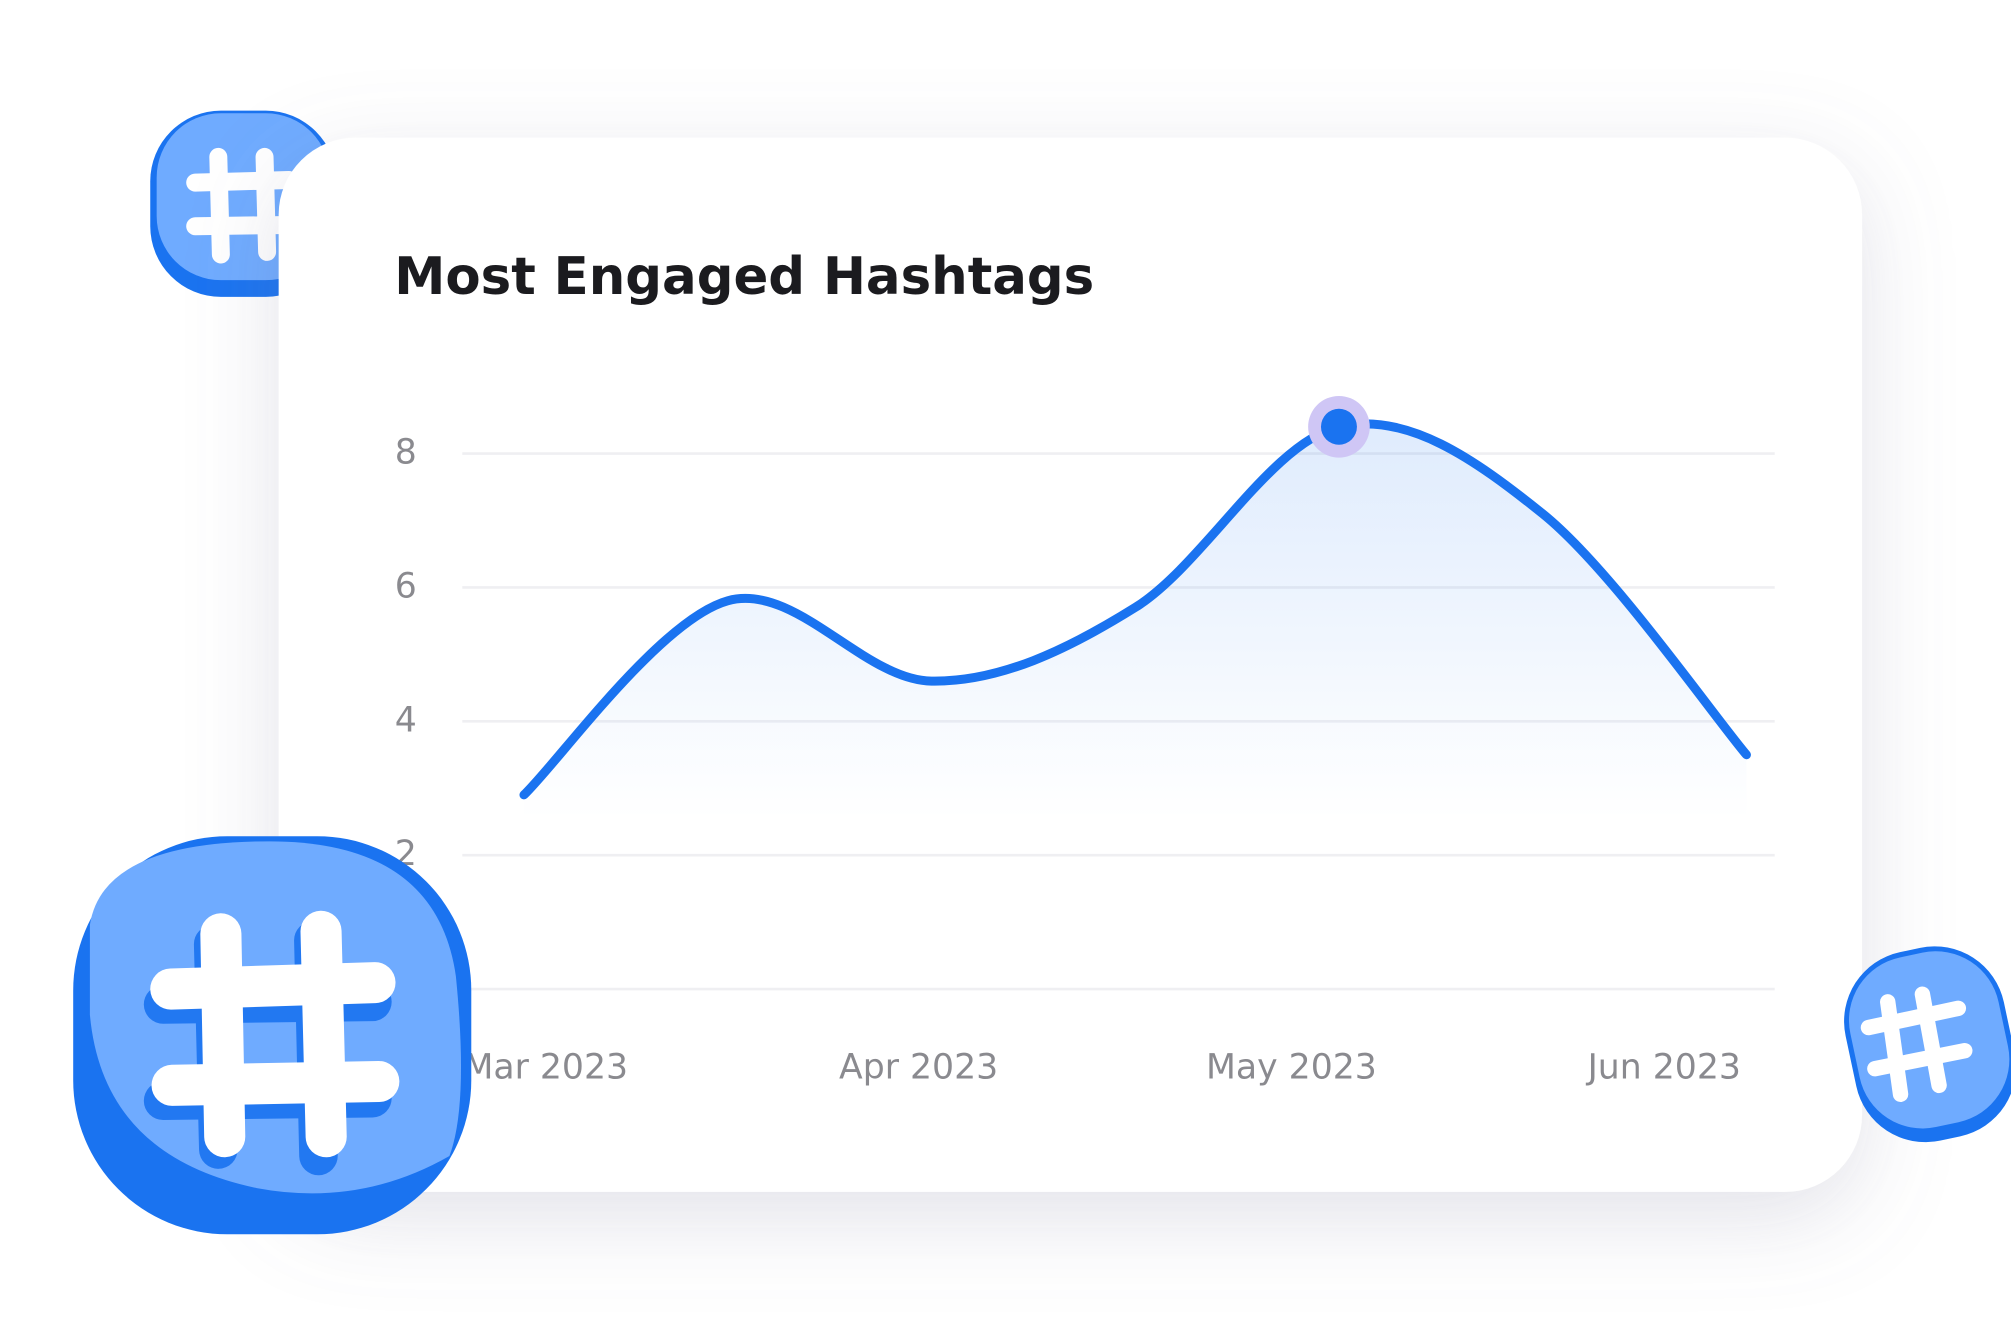  What do you see at coordinates (1927, 1044) in the screenshot?
I see `right-hashtag-icon` at bounding box center [1927, 1044].